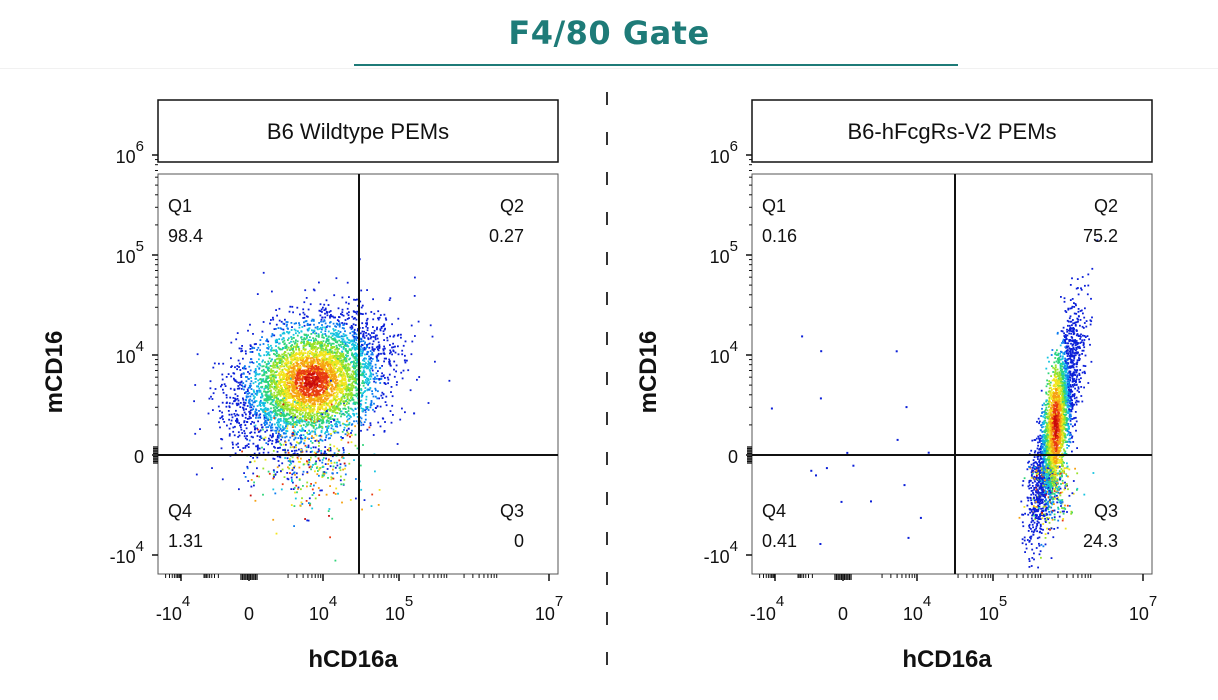 This screenshot has height=700, width=1218. What do you see at coordinates (358, 131) in the screenshot?
I see `plot-header-box` at bounding box center [358, 131].